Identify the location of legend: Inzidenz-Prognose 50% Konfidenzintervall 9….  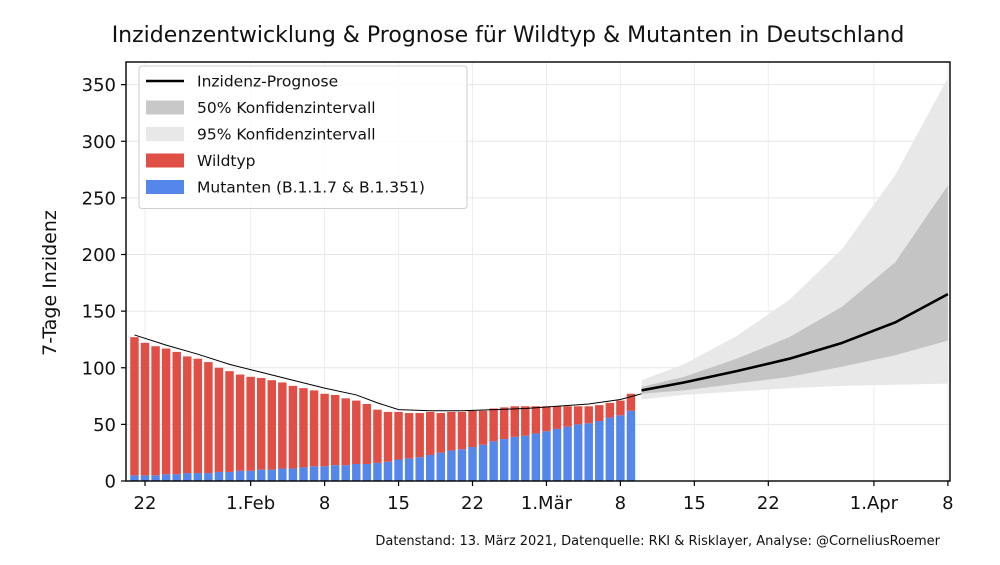
(303, 137).